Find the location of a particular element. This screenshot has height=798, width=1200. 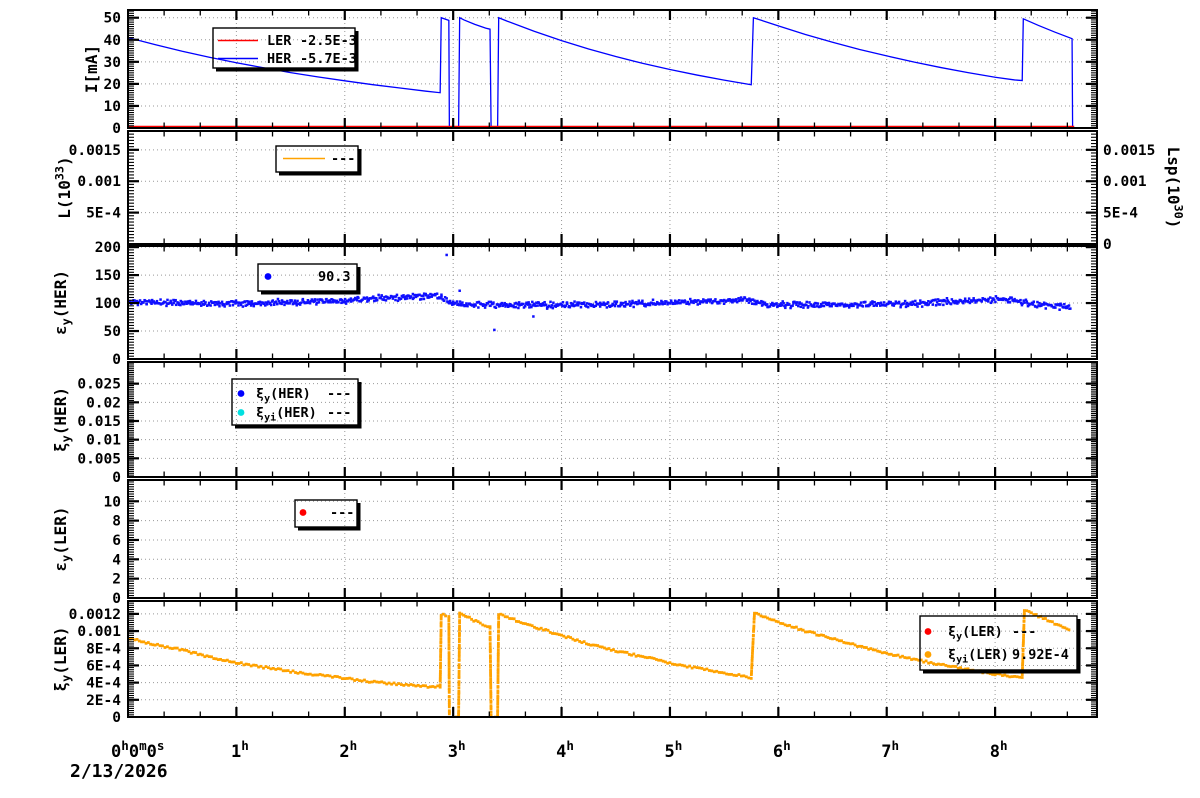

ytick-i-ma-30: 30 is located at coordinates (112, 63).